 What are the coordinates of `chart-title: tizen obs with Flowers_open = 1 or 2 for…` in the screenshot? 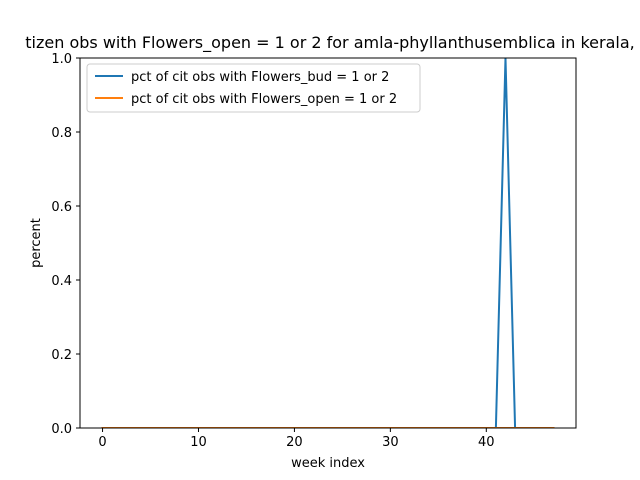 It's located at (329, 43).